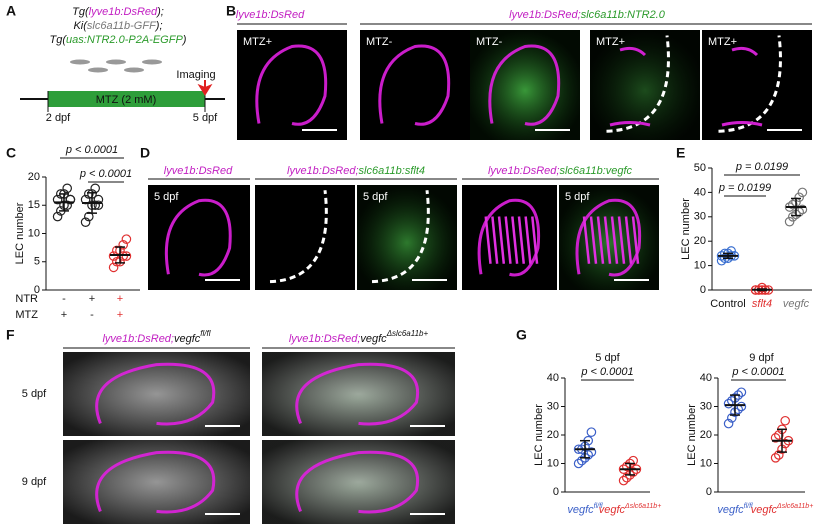  What do you see at coordinates (356, 171) in the screenshot?
I see `panel-header: lyve1b:DsRed;slc6a11b:sflt4` at bounding box center [356, 171].